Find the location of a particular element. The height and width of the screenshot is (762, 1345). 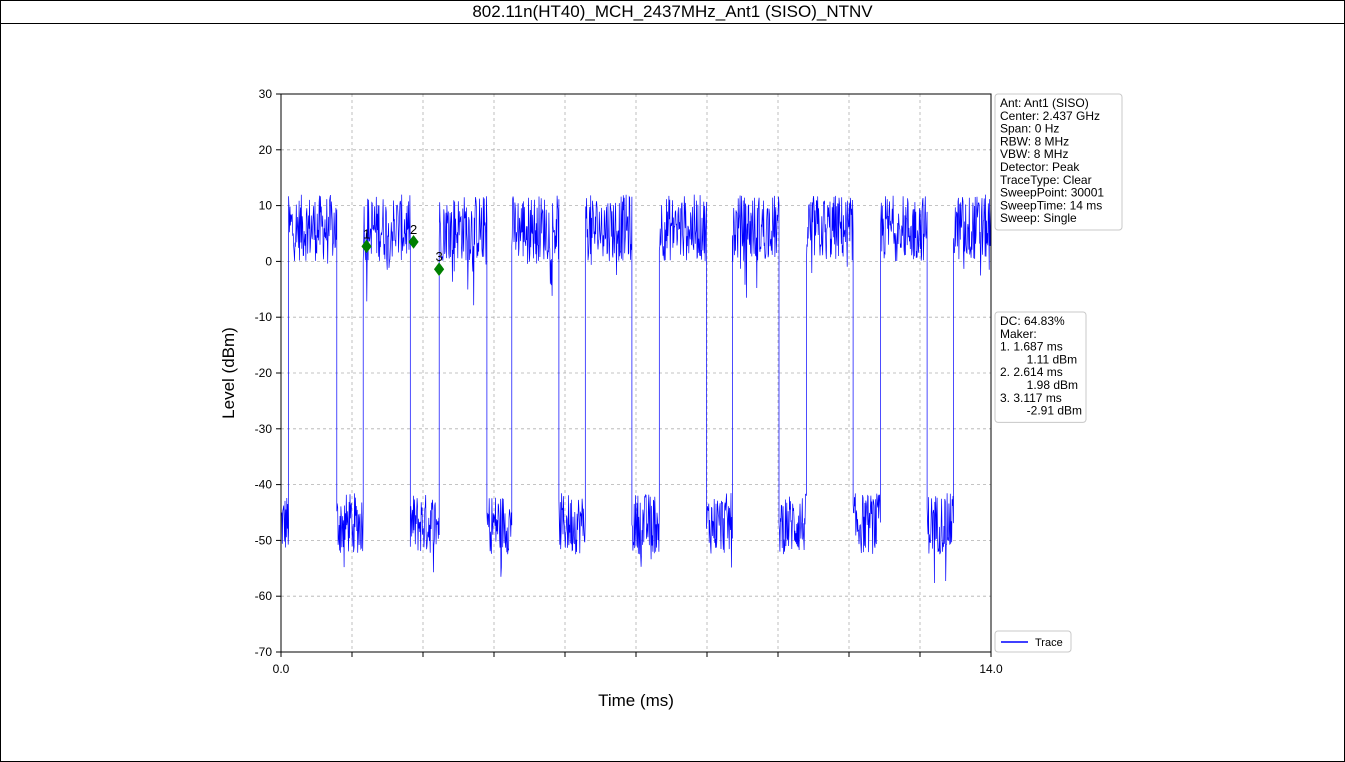

settings-box-line: TraceType: Clear is located at coordinates (1046, 180).